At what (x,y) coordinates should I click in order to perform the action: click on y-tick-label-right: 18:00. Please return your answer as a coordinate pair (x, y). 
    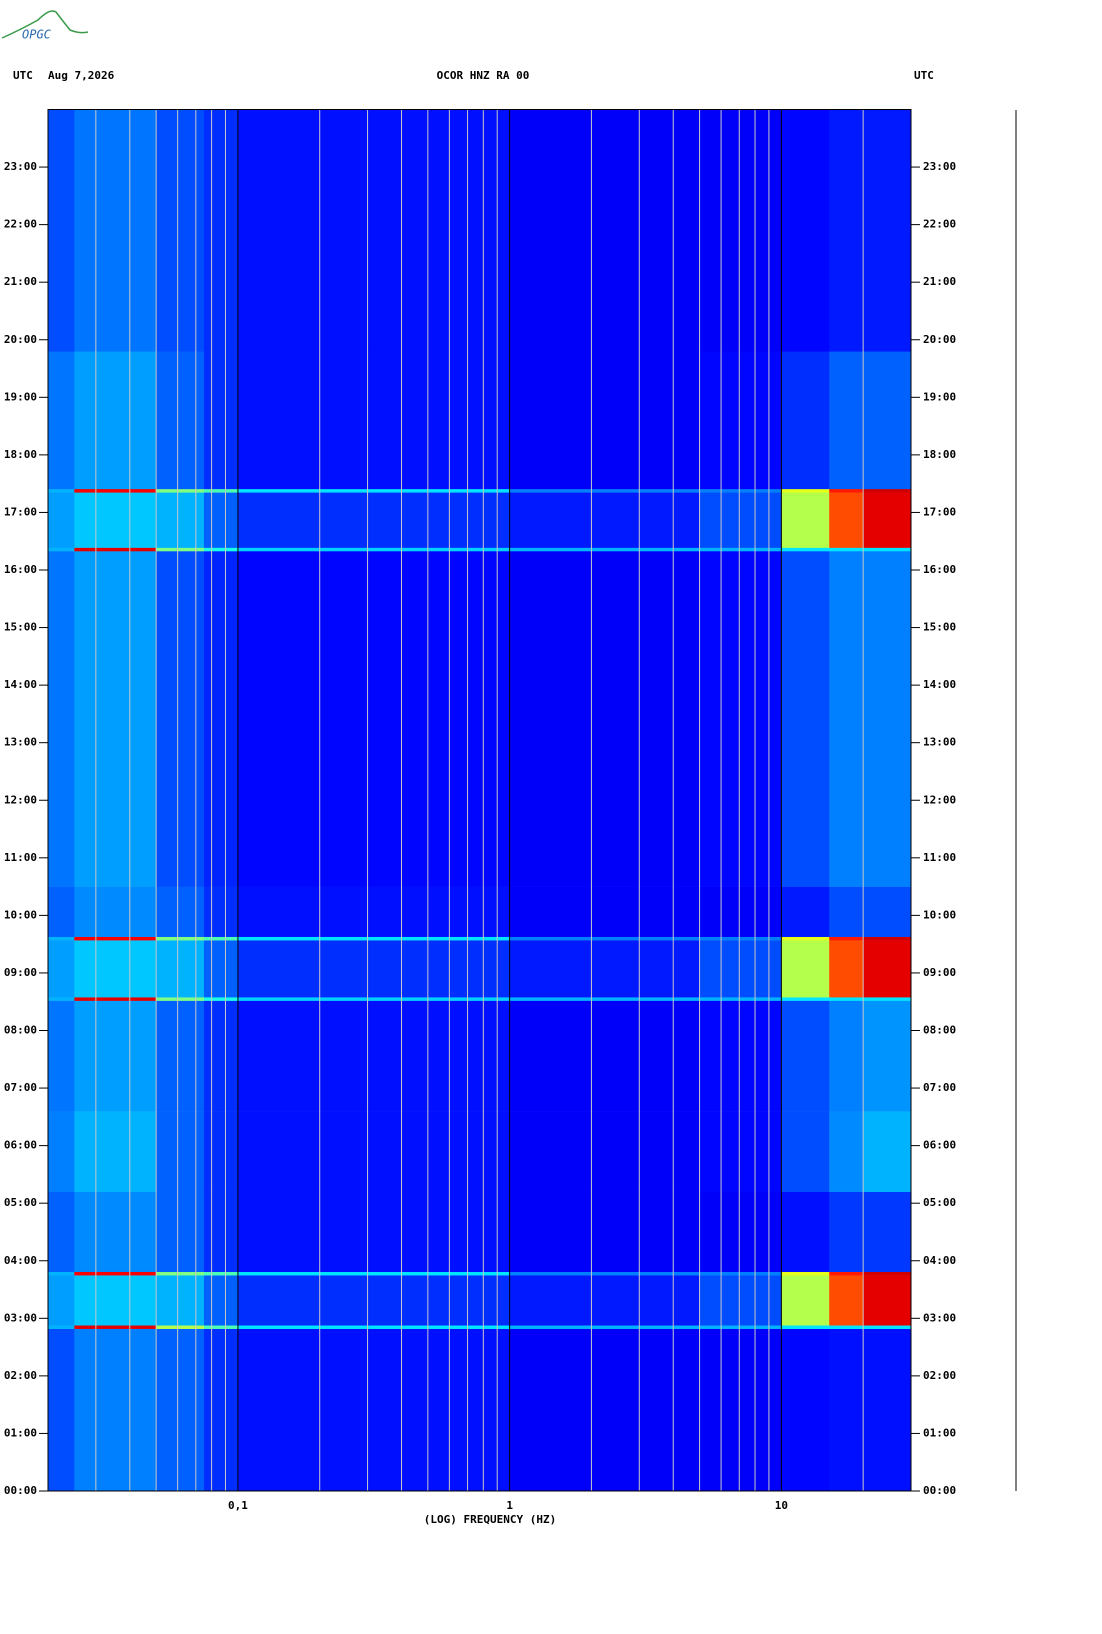
    Looking at the image, I should click on (939, 454).